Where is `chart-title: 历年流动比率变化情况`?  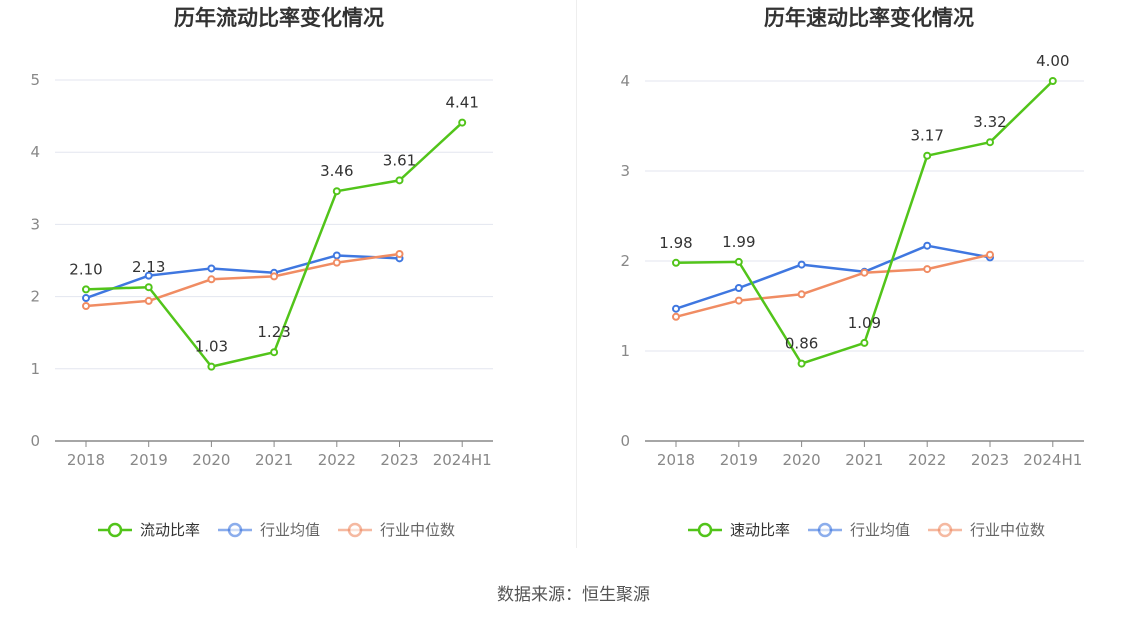 chart-title: 历年流动比率变化情况 is located at coordinates (279, 18).